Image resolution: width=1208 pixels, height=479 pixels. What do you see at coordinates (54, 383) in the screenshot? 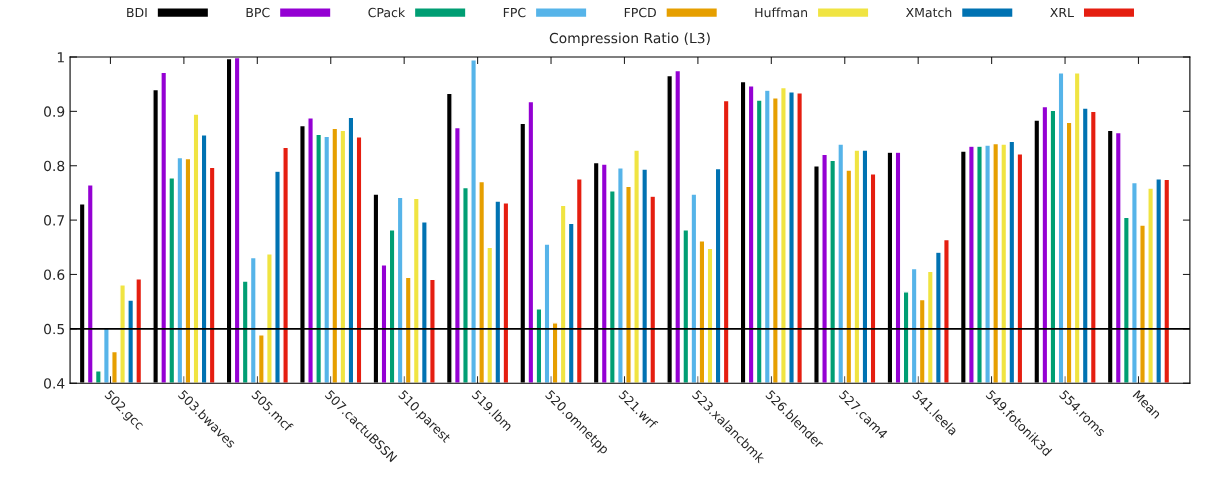
I see `y-tick-label: 0.4` at bounding box center [54, 383].